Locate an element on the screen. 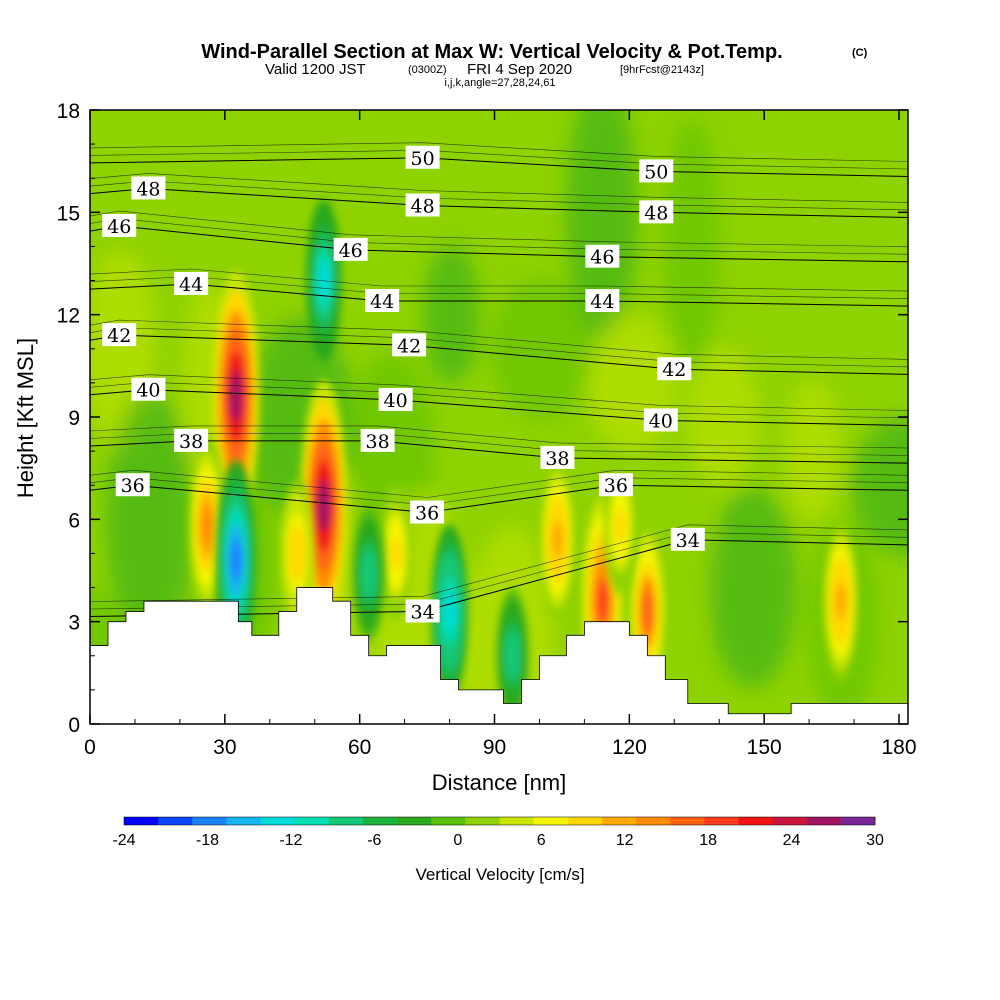 This screenshot has width=1000, height=1000. contour-label: 34 is located at coordinates (422, 611).